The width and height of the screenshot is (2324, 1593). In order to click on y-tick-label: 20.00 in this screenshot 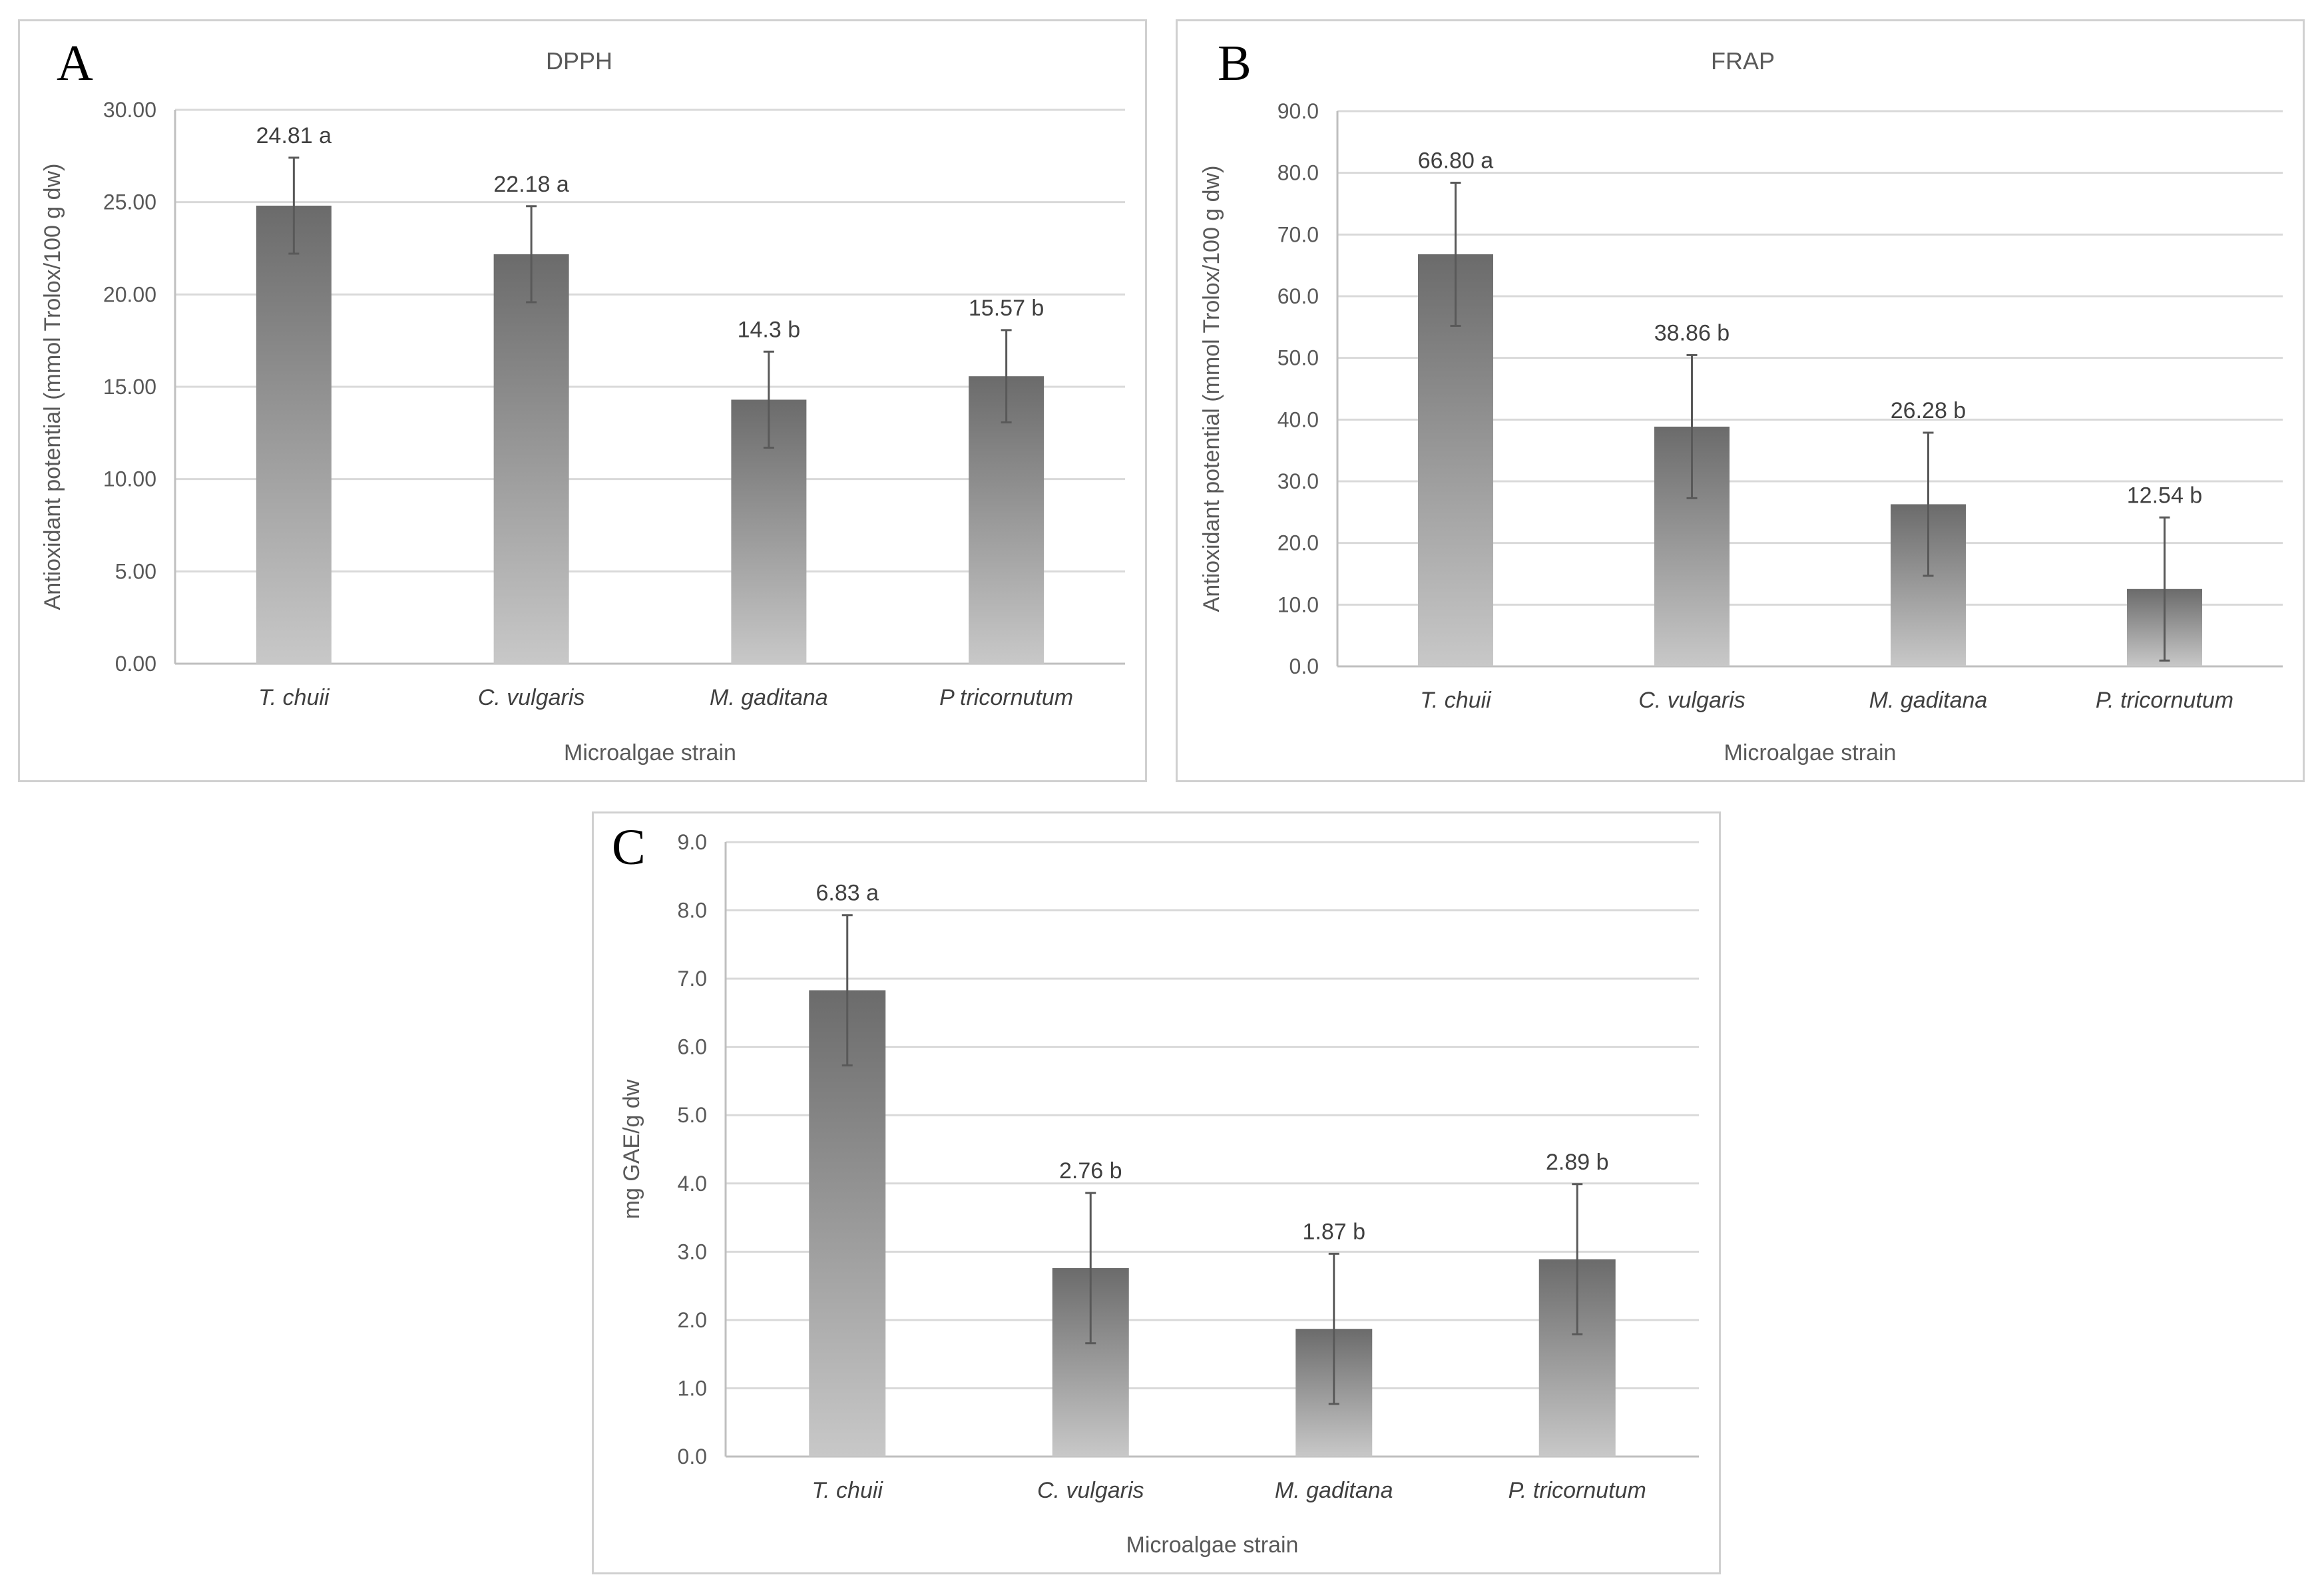, I will do `click(130, 294)`.